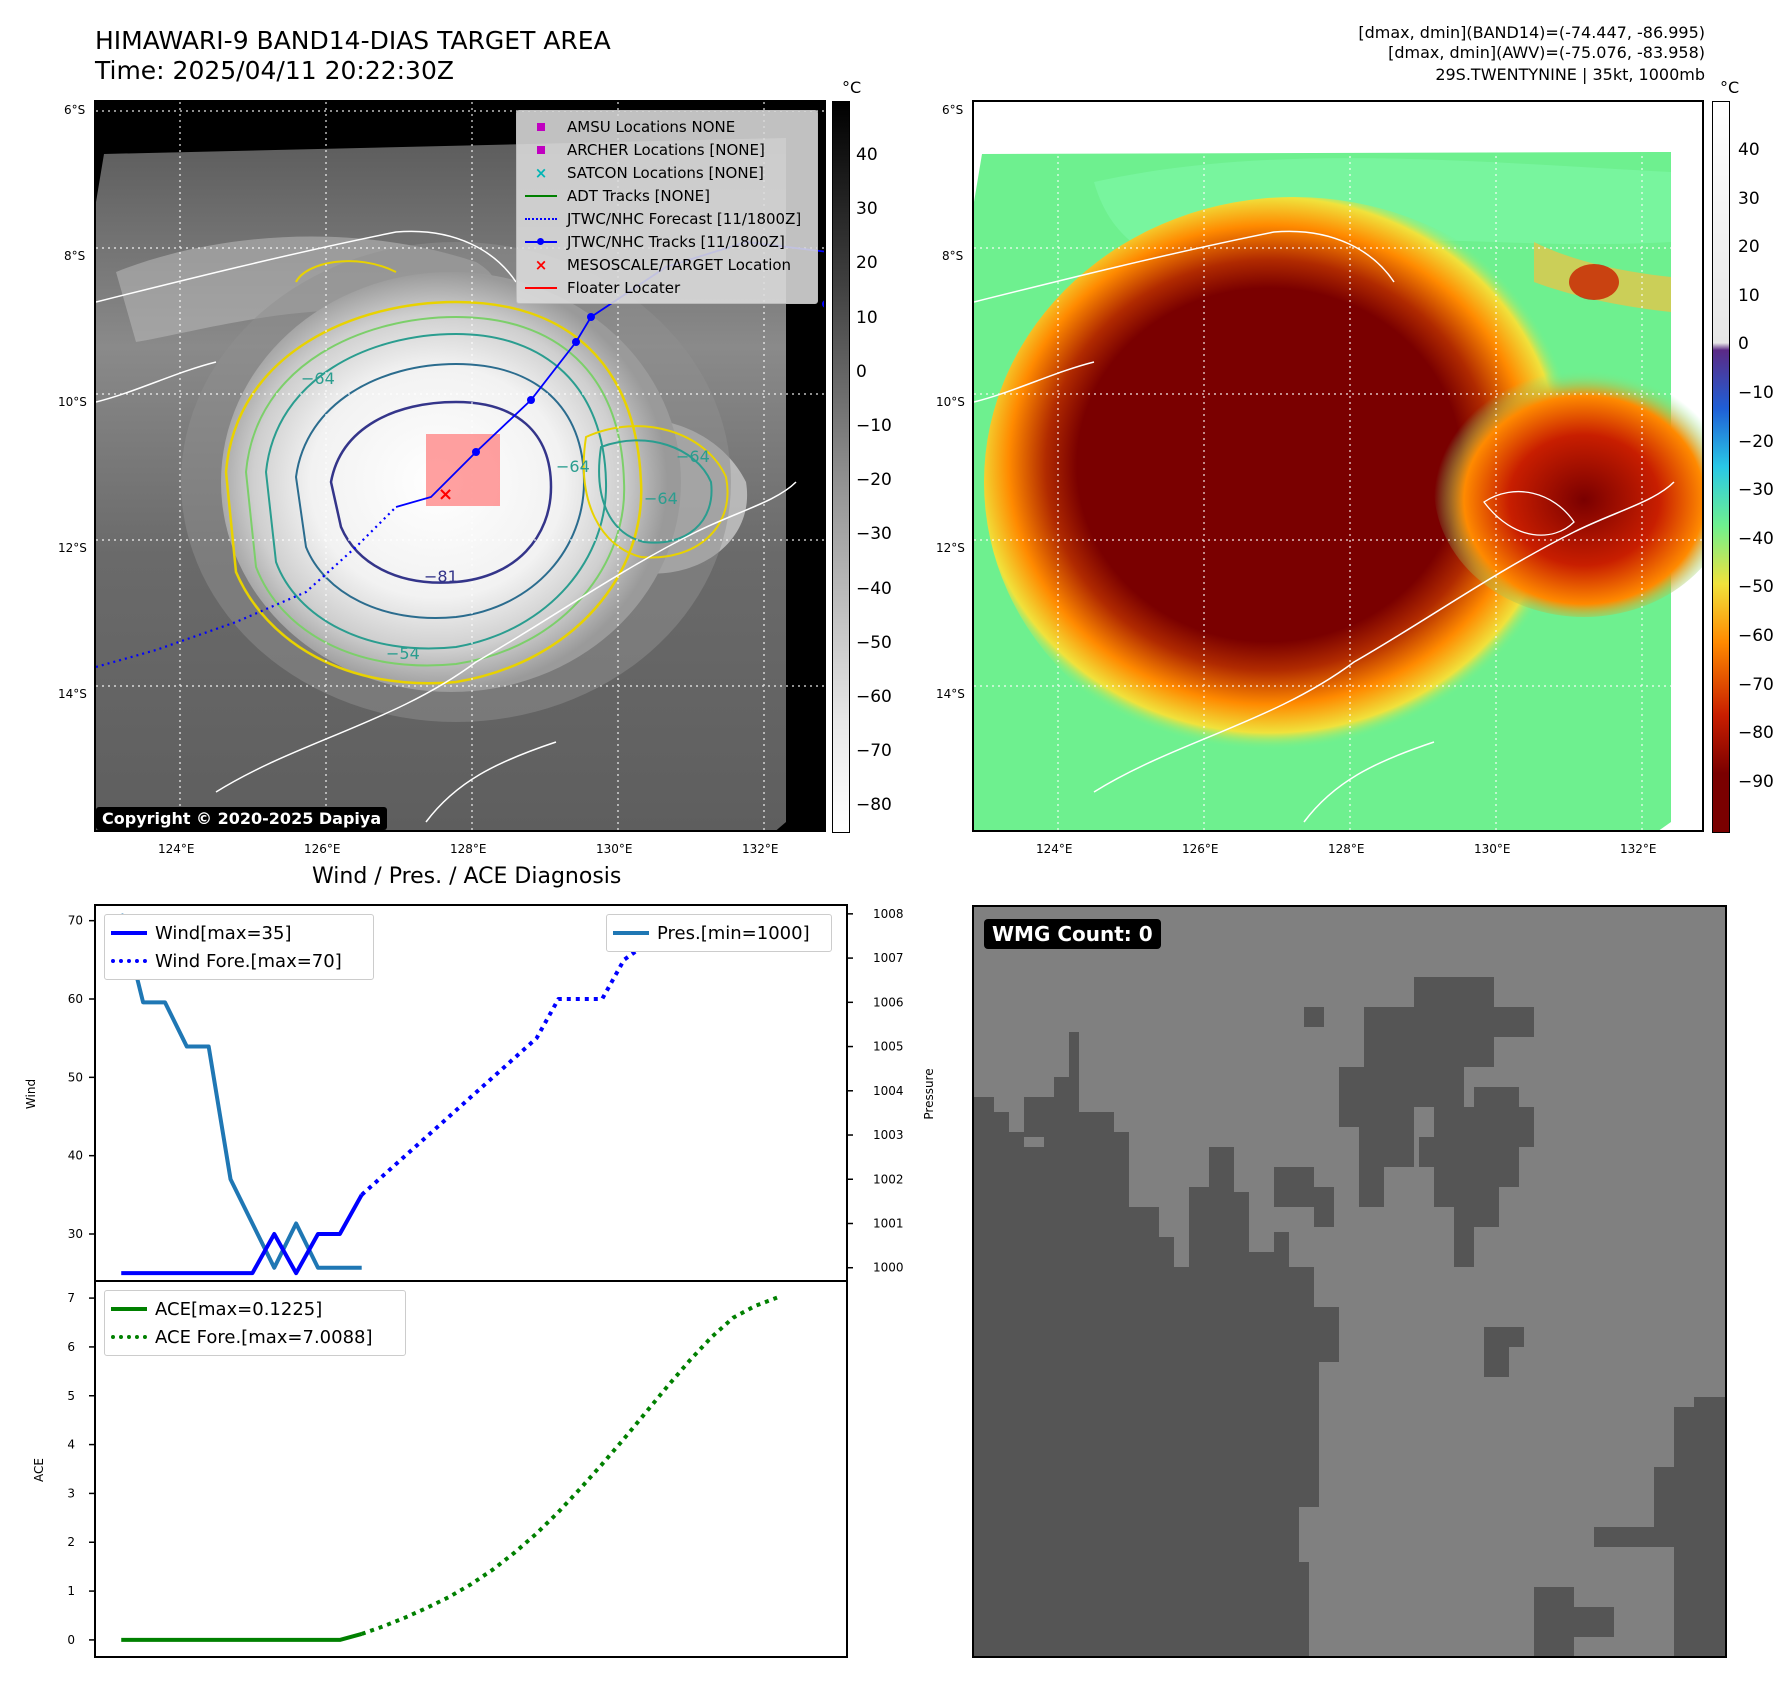 The height and width of the screenshot is (1690, 1788). What do you see at coordinates (255, 1309) in the screenshot?
I see `legend-item: ACE[max=0.1225]` at bounding box center [255, 1309].